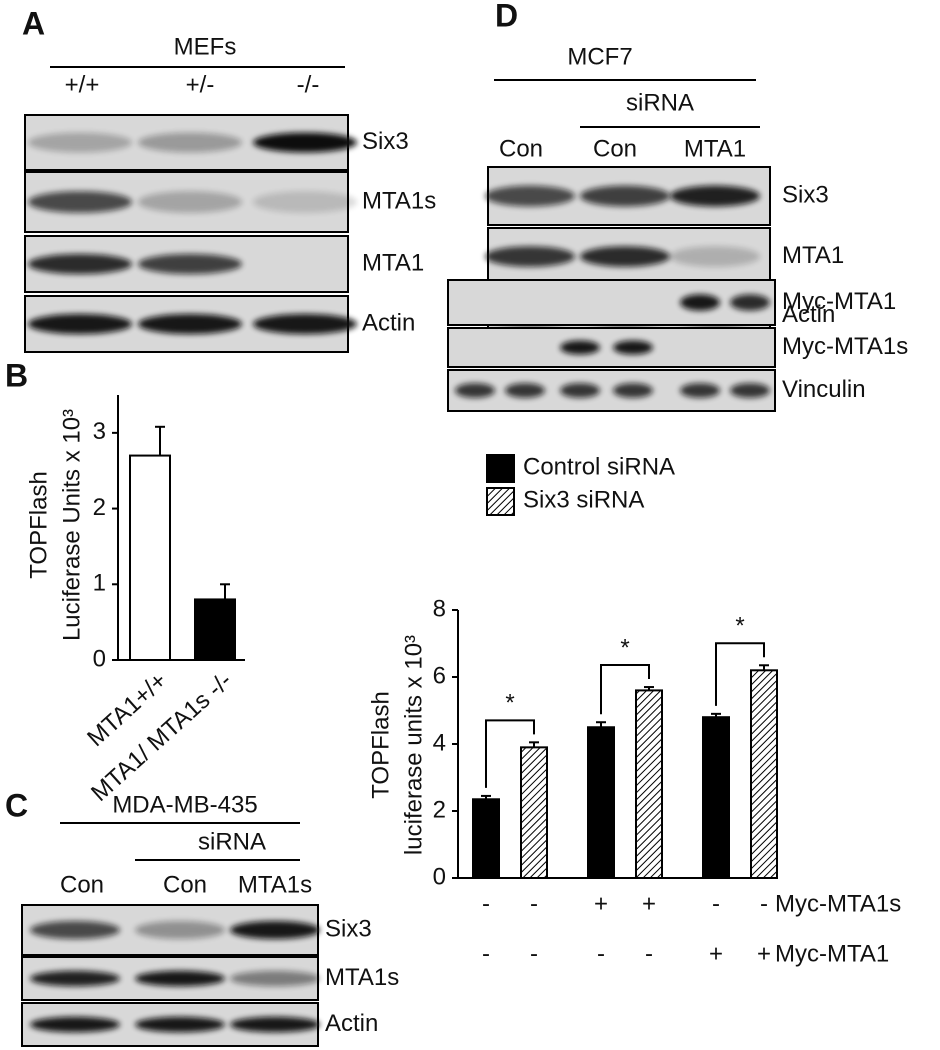  I want to click on y-tick-label: 1, so click(99, 583).